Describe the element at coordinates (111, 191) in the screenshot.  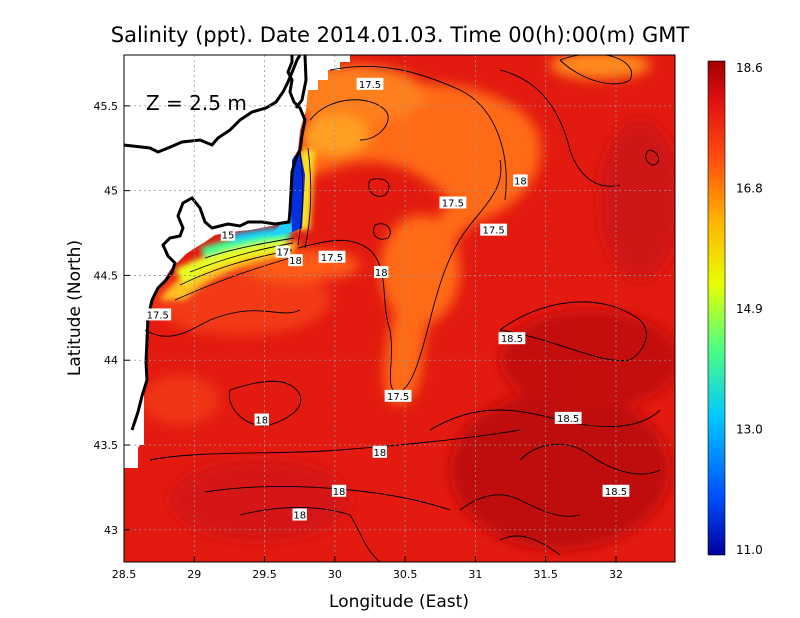
I see `y-tick-label: 45` at that location.